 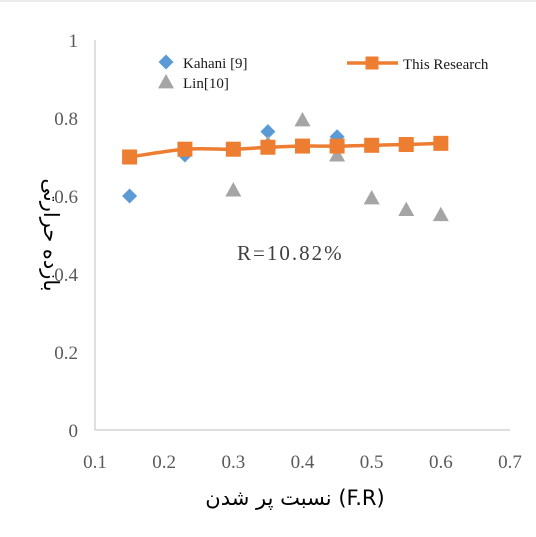 I want to click on plot-area, so click(x=285, y=166).